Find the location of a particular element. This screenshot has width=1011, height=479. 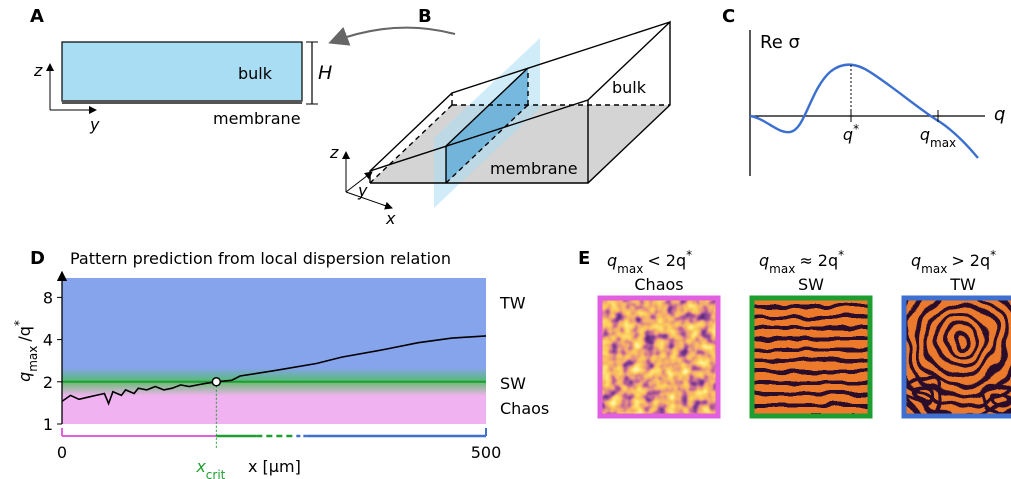

q-max-label: qmax is located at coordinates (938, 137).